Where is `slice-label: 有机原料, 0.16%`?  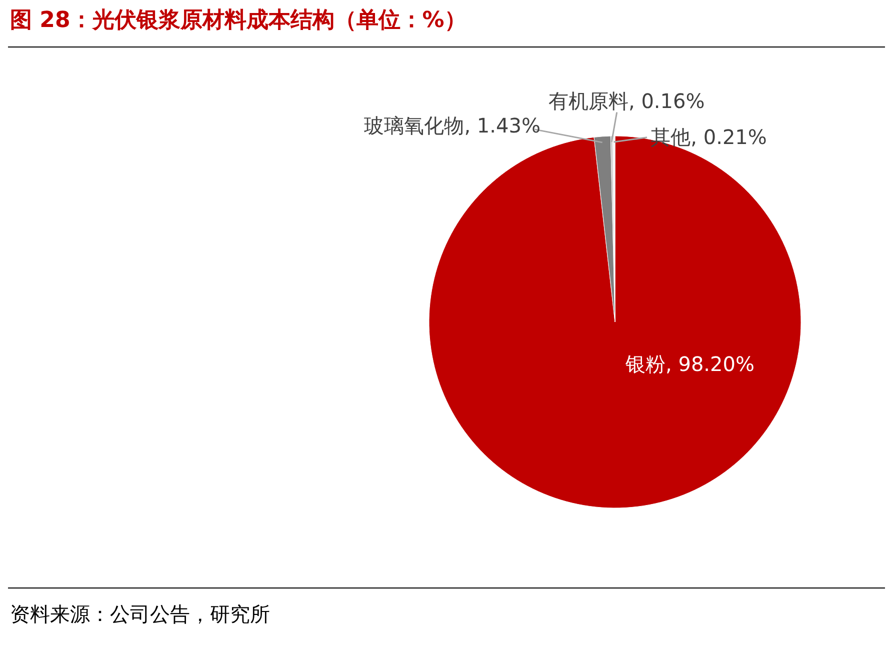
slice-label: 有机原料, 0.16% is located at coordinates (626, 101).